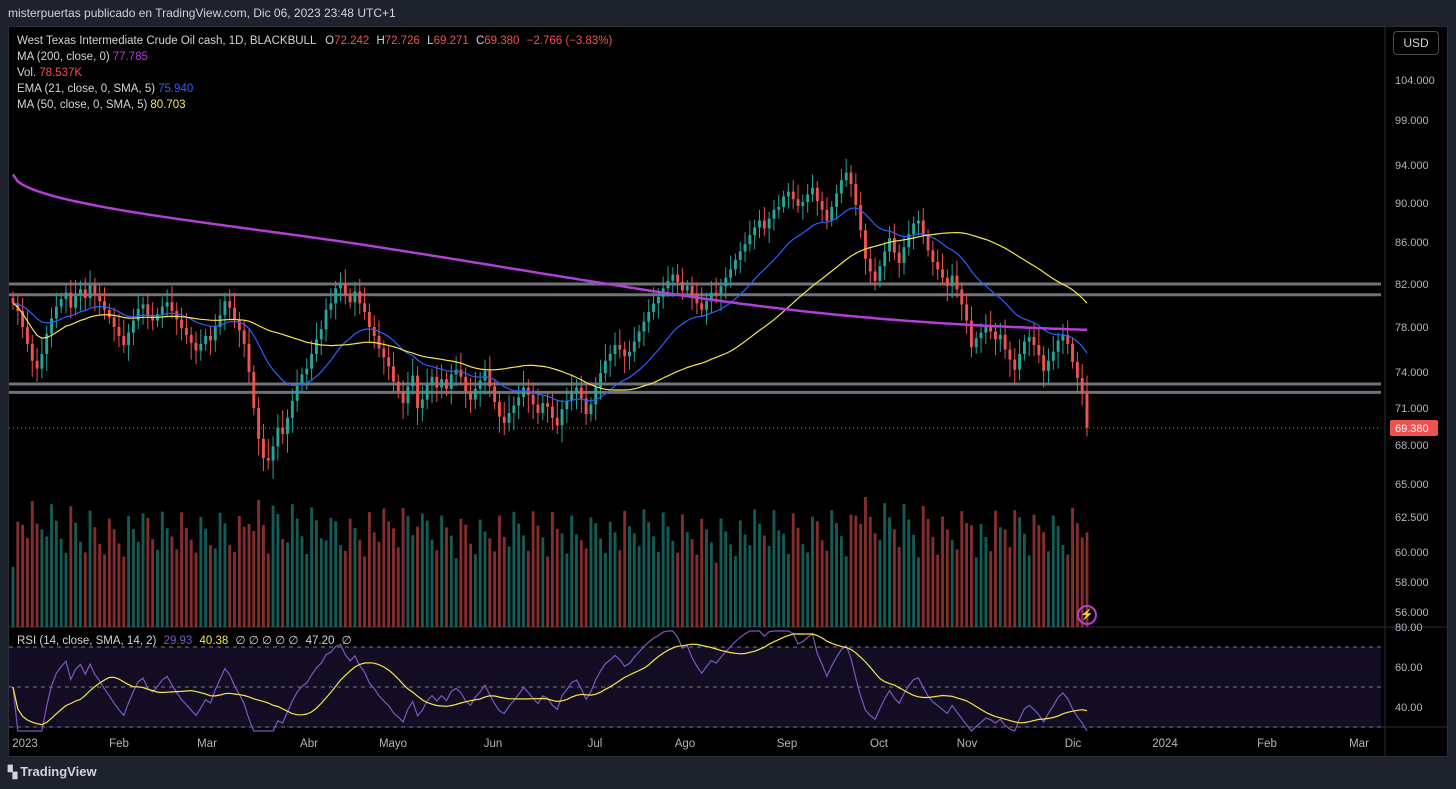 Image resolution: width=1456 pixels, height=789 pixels. What do you see at coordinates (27, 73) in the screenshot?
I see `volume-label: Vol.` at bounding box center [27, 73].